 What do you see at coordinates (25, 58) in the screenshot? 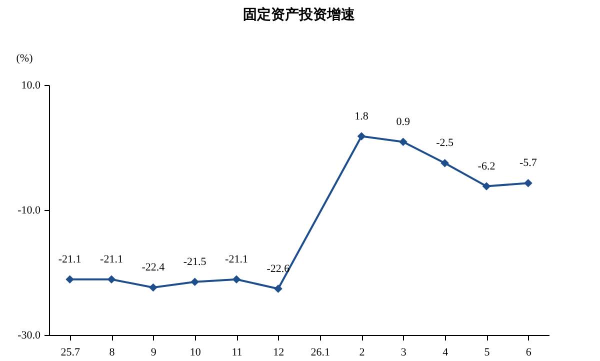
I see `y-axis-title: (%)` at bounding box center [25, 58].